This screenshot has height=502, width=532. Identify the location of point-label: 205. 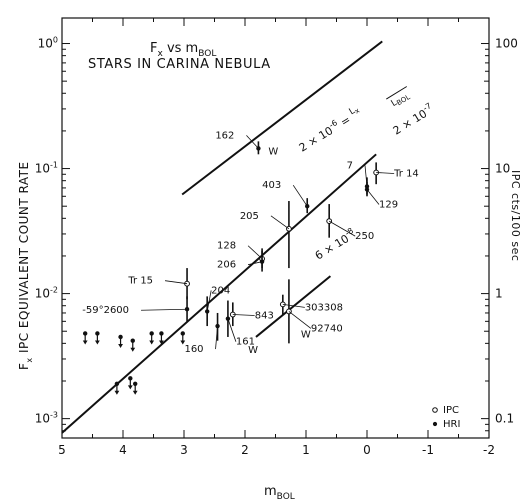
(249, 216).